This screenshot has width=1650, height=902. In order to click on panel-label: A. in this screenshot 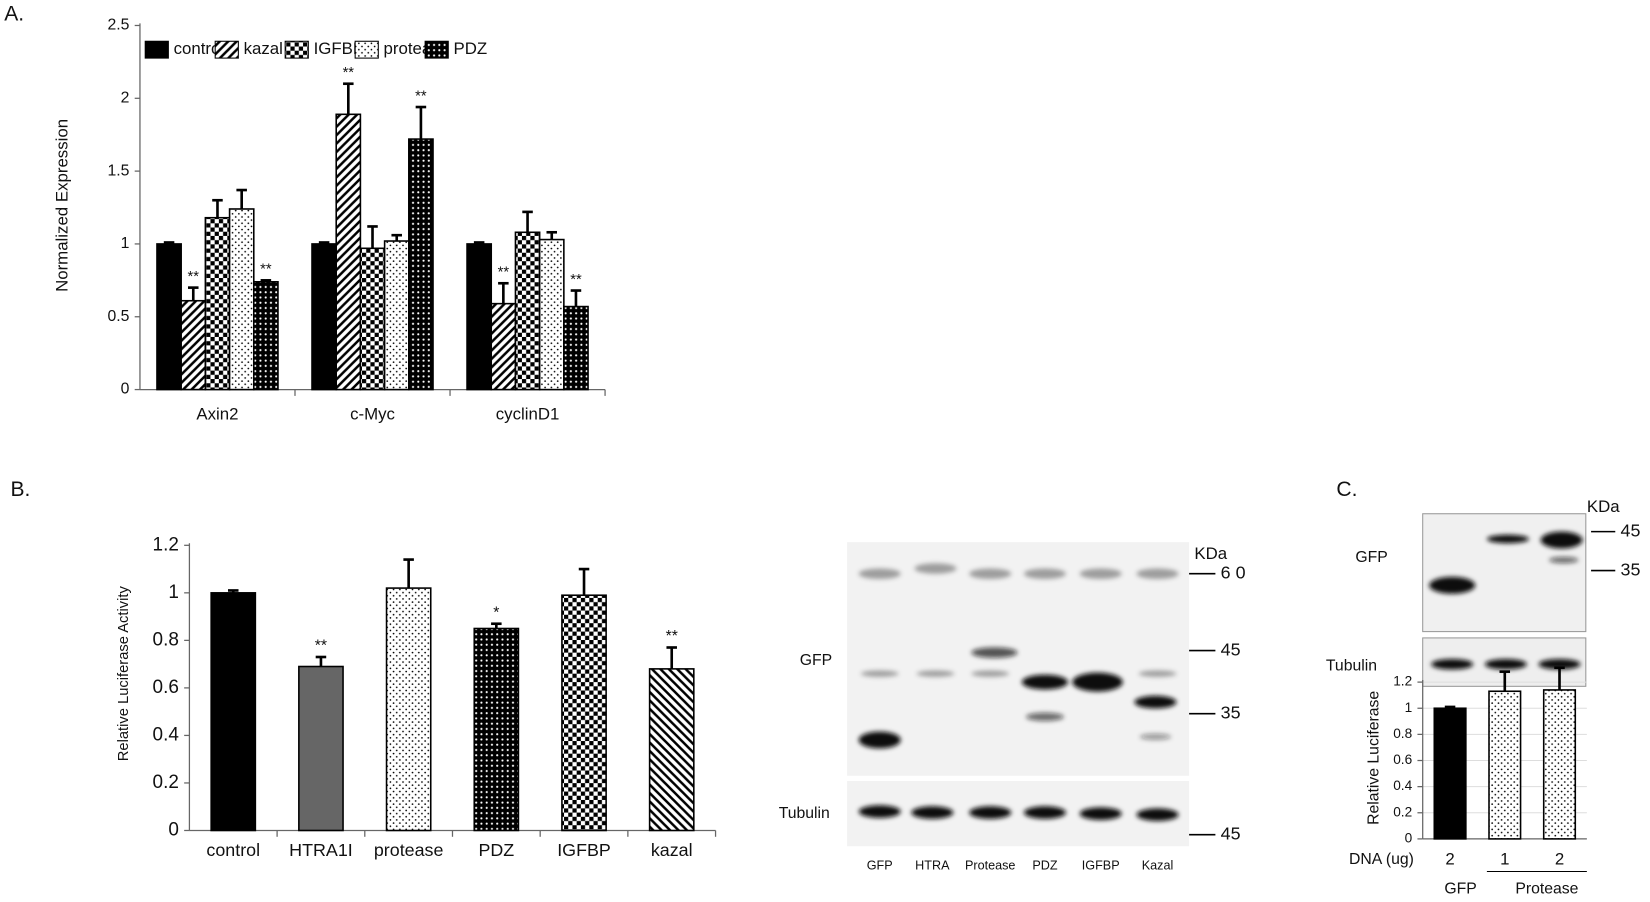, I will do `click(14, 14)`.